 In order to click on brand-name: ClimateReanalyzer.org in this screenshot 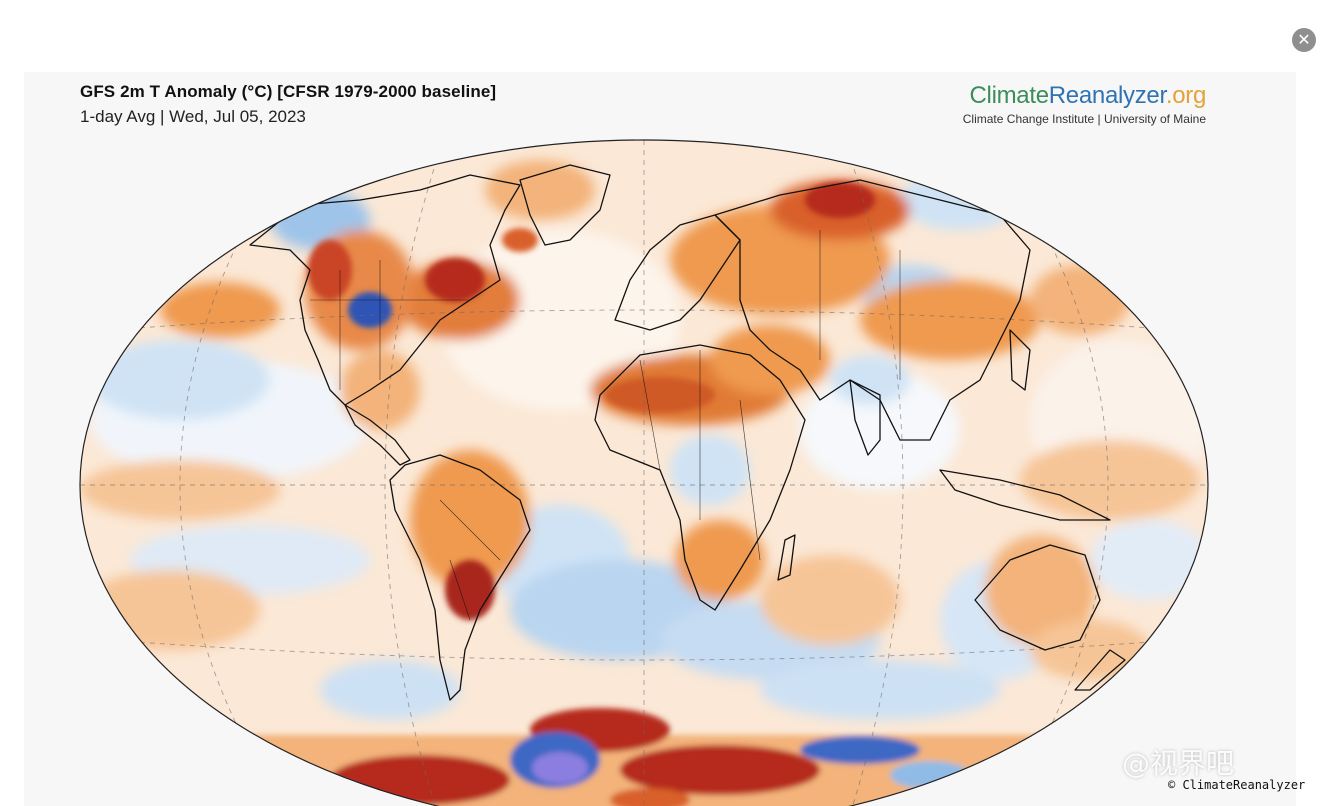, I will do `click(1088, 95)`.